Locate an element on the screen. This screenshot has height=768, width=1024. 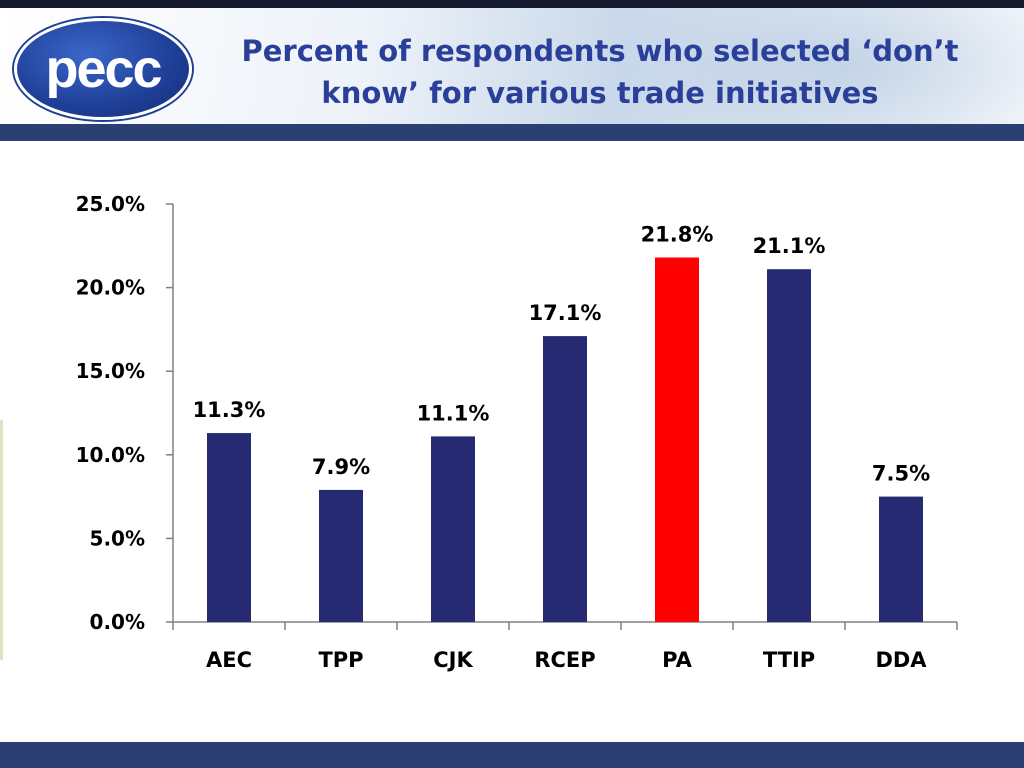
bar-dda is located at coordinates (901, 559).